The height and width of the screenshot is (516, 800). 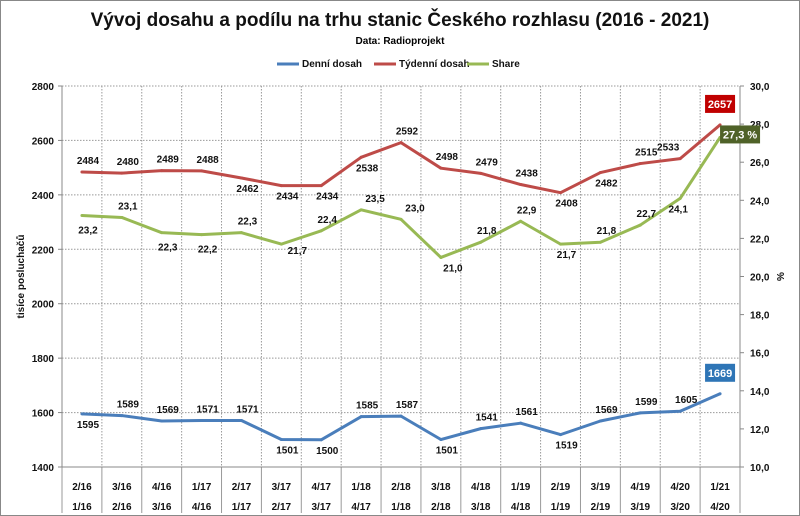 What do you see at coordinates (361, 507) in the screenshot?
I see `x-tick-label-bottom: 4/17` at bounding box center [361, 507].